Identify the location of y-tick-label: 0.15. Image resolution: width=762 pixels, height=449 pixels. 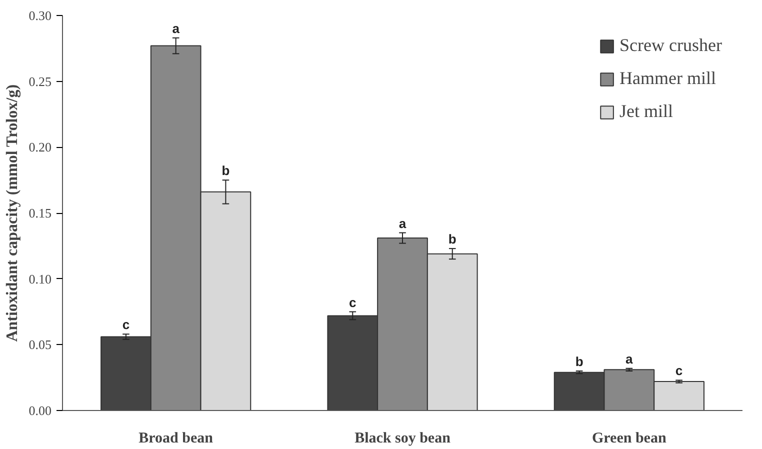
(40, 213).